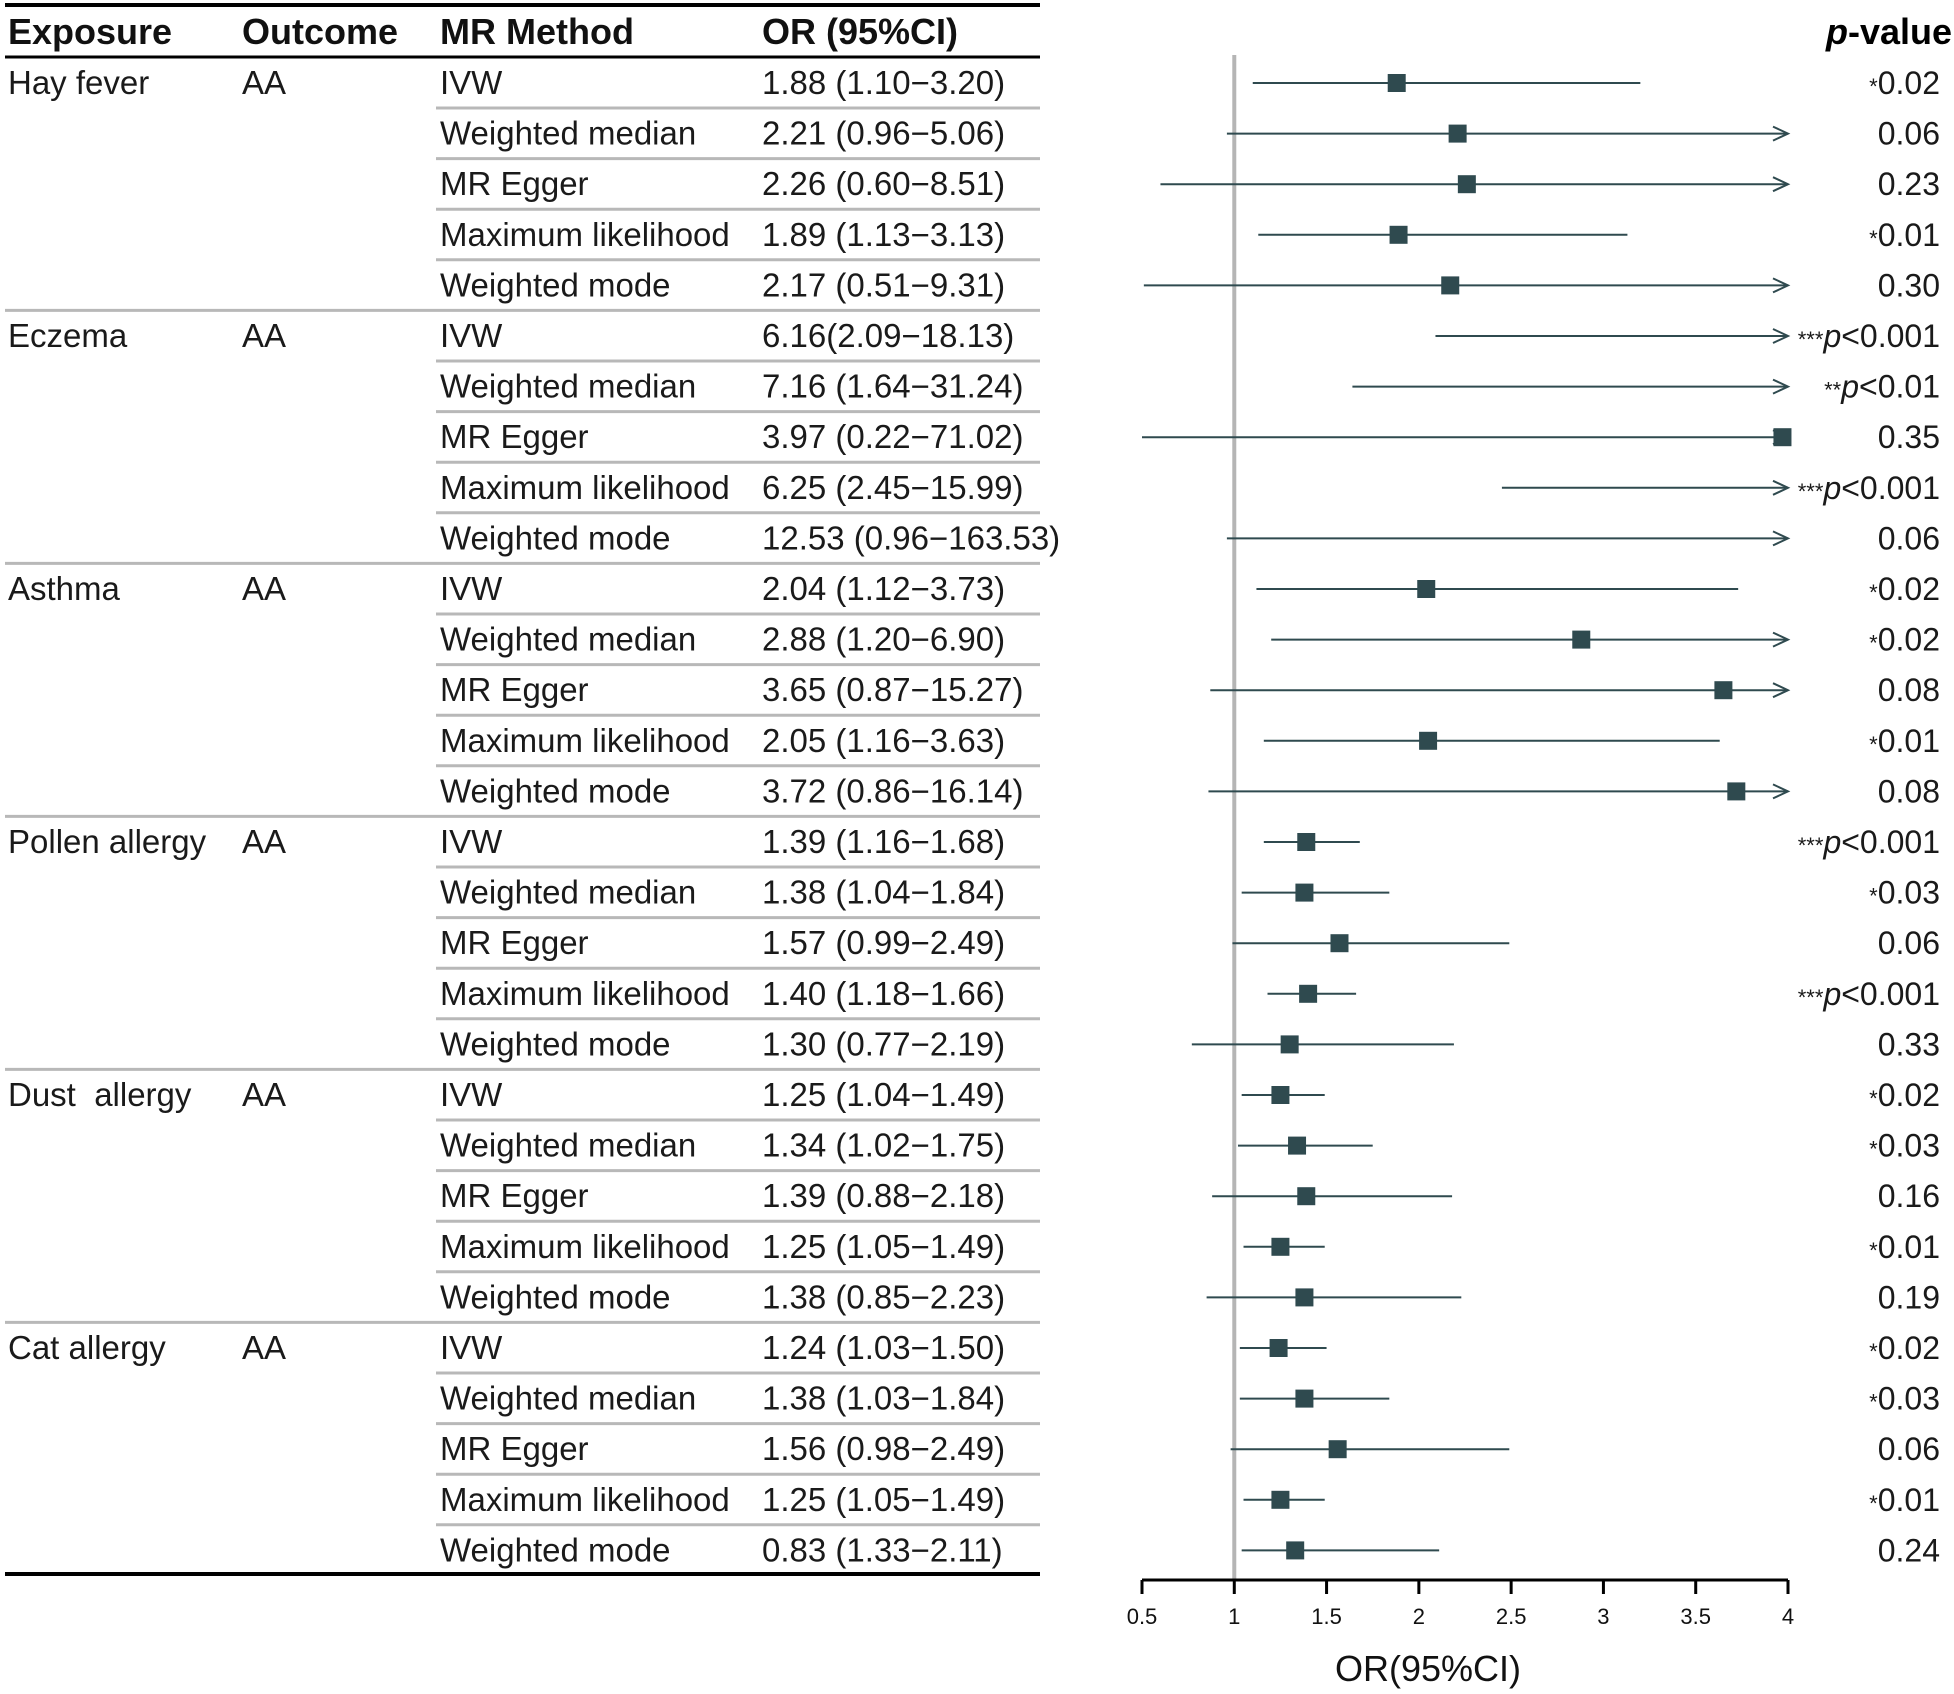 The image size is (1954, 1694). What do you see at coordinates (1888, 31) in the screenshot?
I see `header-p-value: p-value` at bounding box center [1888, 31].